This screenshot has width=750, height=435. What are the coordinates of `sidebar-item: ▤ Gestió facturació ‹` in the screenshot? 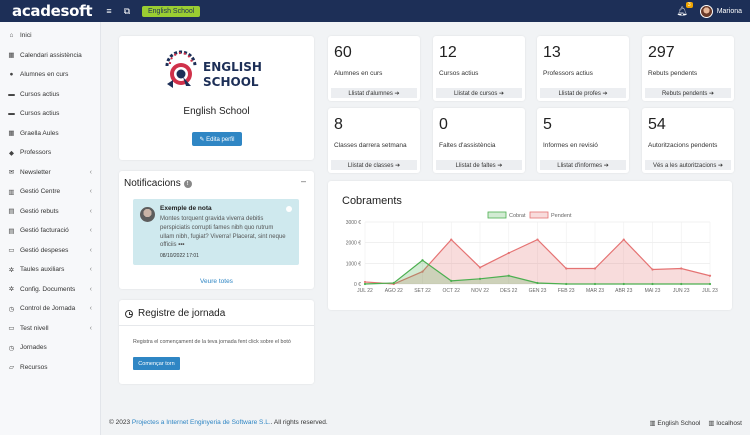 It's located at (50, 231).